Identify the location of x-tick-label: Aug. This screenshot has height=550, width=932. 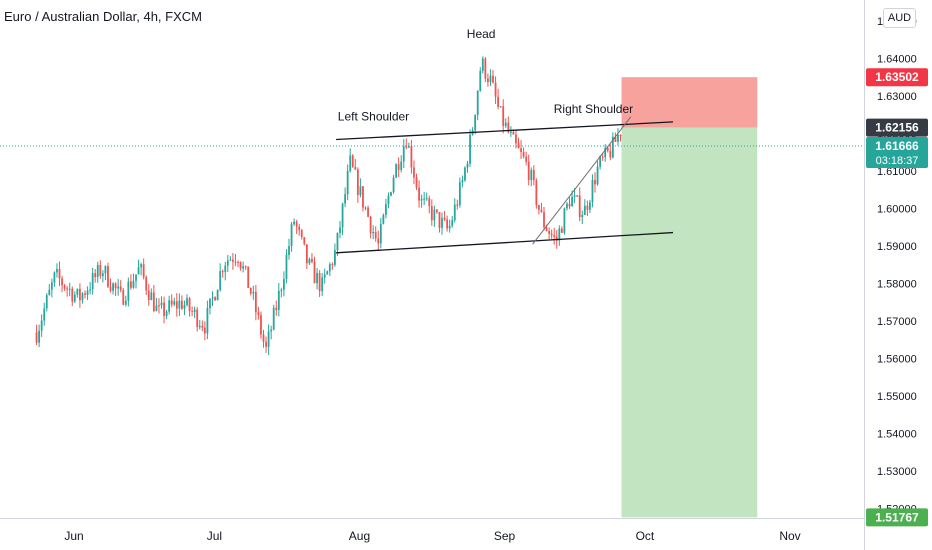
(359, 536).